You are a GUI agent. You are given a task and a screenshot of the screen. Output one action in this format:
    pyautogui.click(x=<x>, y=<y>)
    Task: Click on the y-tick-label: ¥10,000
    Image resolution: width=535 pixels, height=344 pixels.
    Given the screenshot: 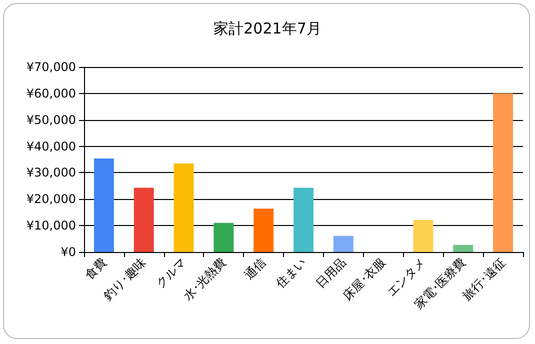 What is the action you would take?
    pyautogui.click(x=51, y=225)
    